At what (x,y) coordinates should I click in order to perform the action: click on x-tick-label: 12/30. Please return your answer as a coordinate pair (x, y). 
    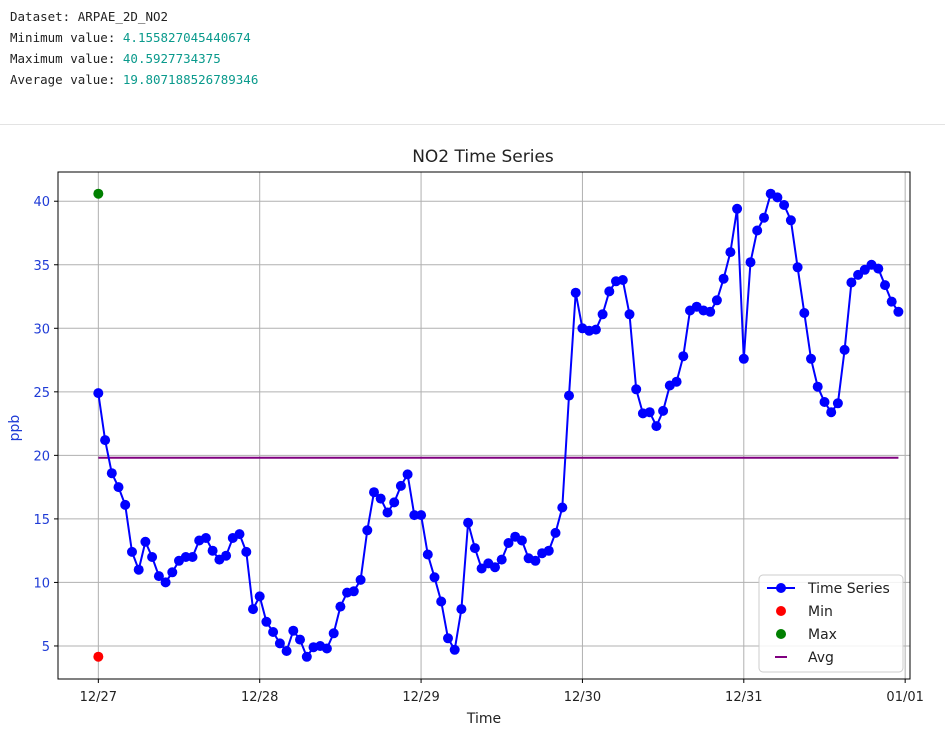
    Looking at the image, I should click on (582, 697).